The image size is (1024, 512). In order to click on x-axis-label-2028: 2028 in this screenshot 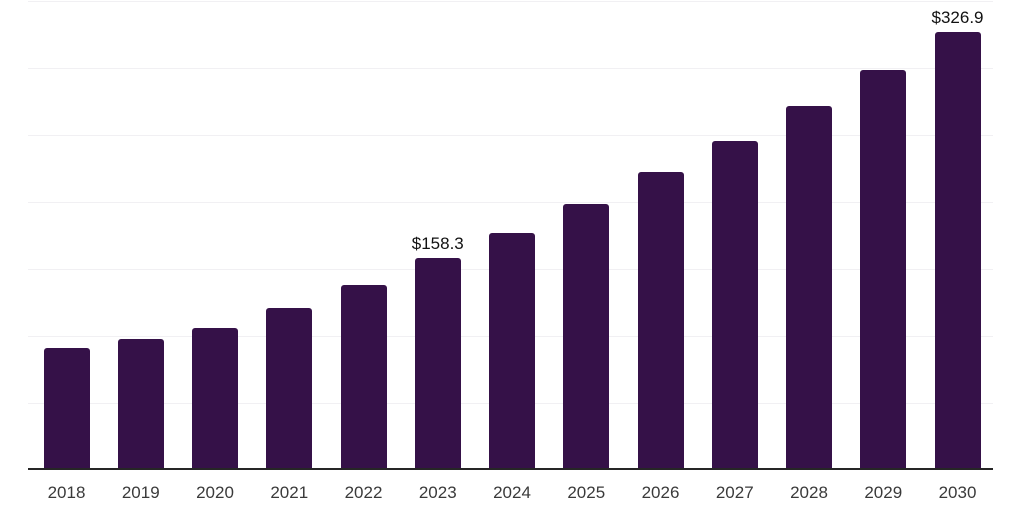, I will do `click(809, 492)`.